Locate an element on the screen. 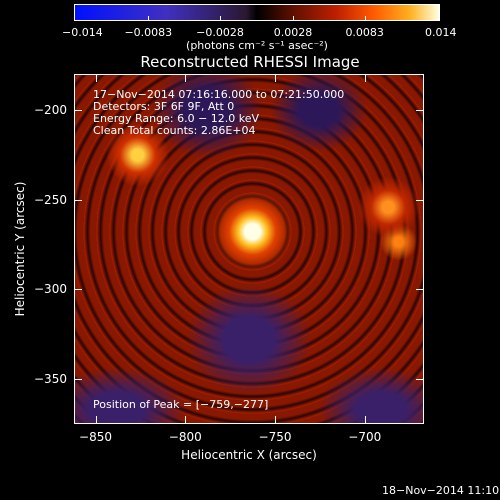 Image resolution: width=500 pixels, height=500 pixels. colorbar-units: (photons cm⁻² s⁻¹ asec⁻²) is located at coordinates (257, 45).